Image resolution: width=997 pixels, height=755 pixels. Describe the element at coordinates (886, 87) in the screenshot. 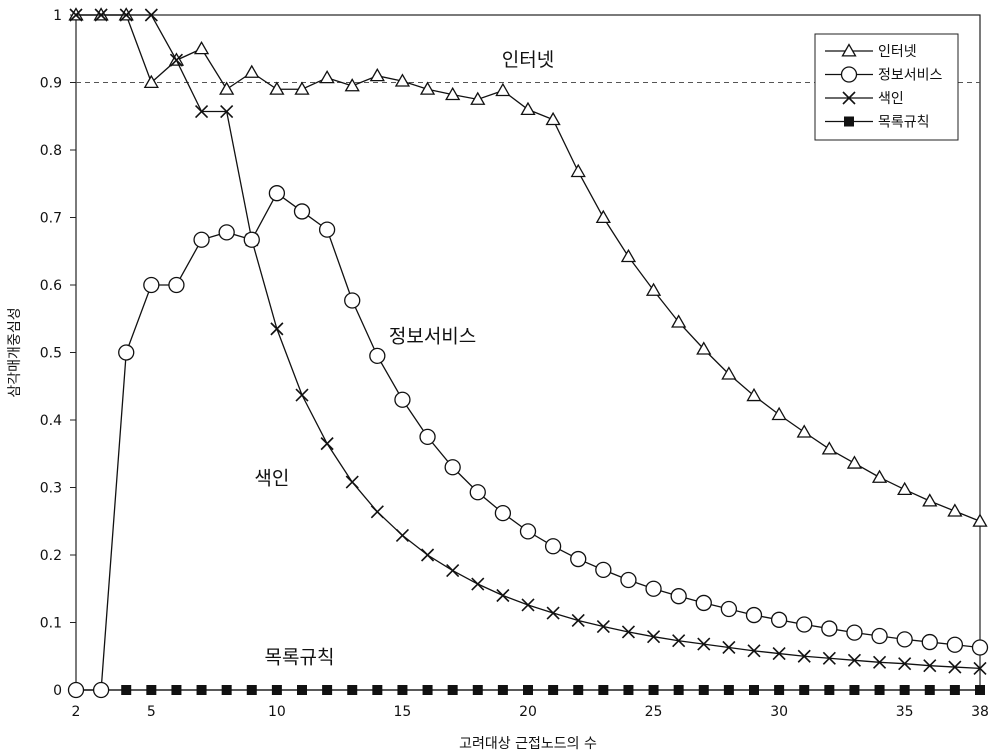

I see `legend-box` at that location.